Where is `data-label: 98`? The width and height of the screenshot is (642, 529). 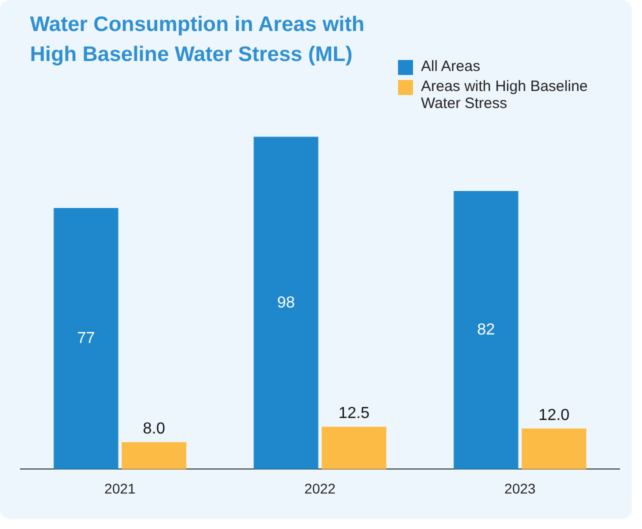
data-label: 98 is located at coordinates (286, 303).